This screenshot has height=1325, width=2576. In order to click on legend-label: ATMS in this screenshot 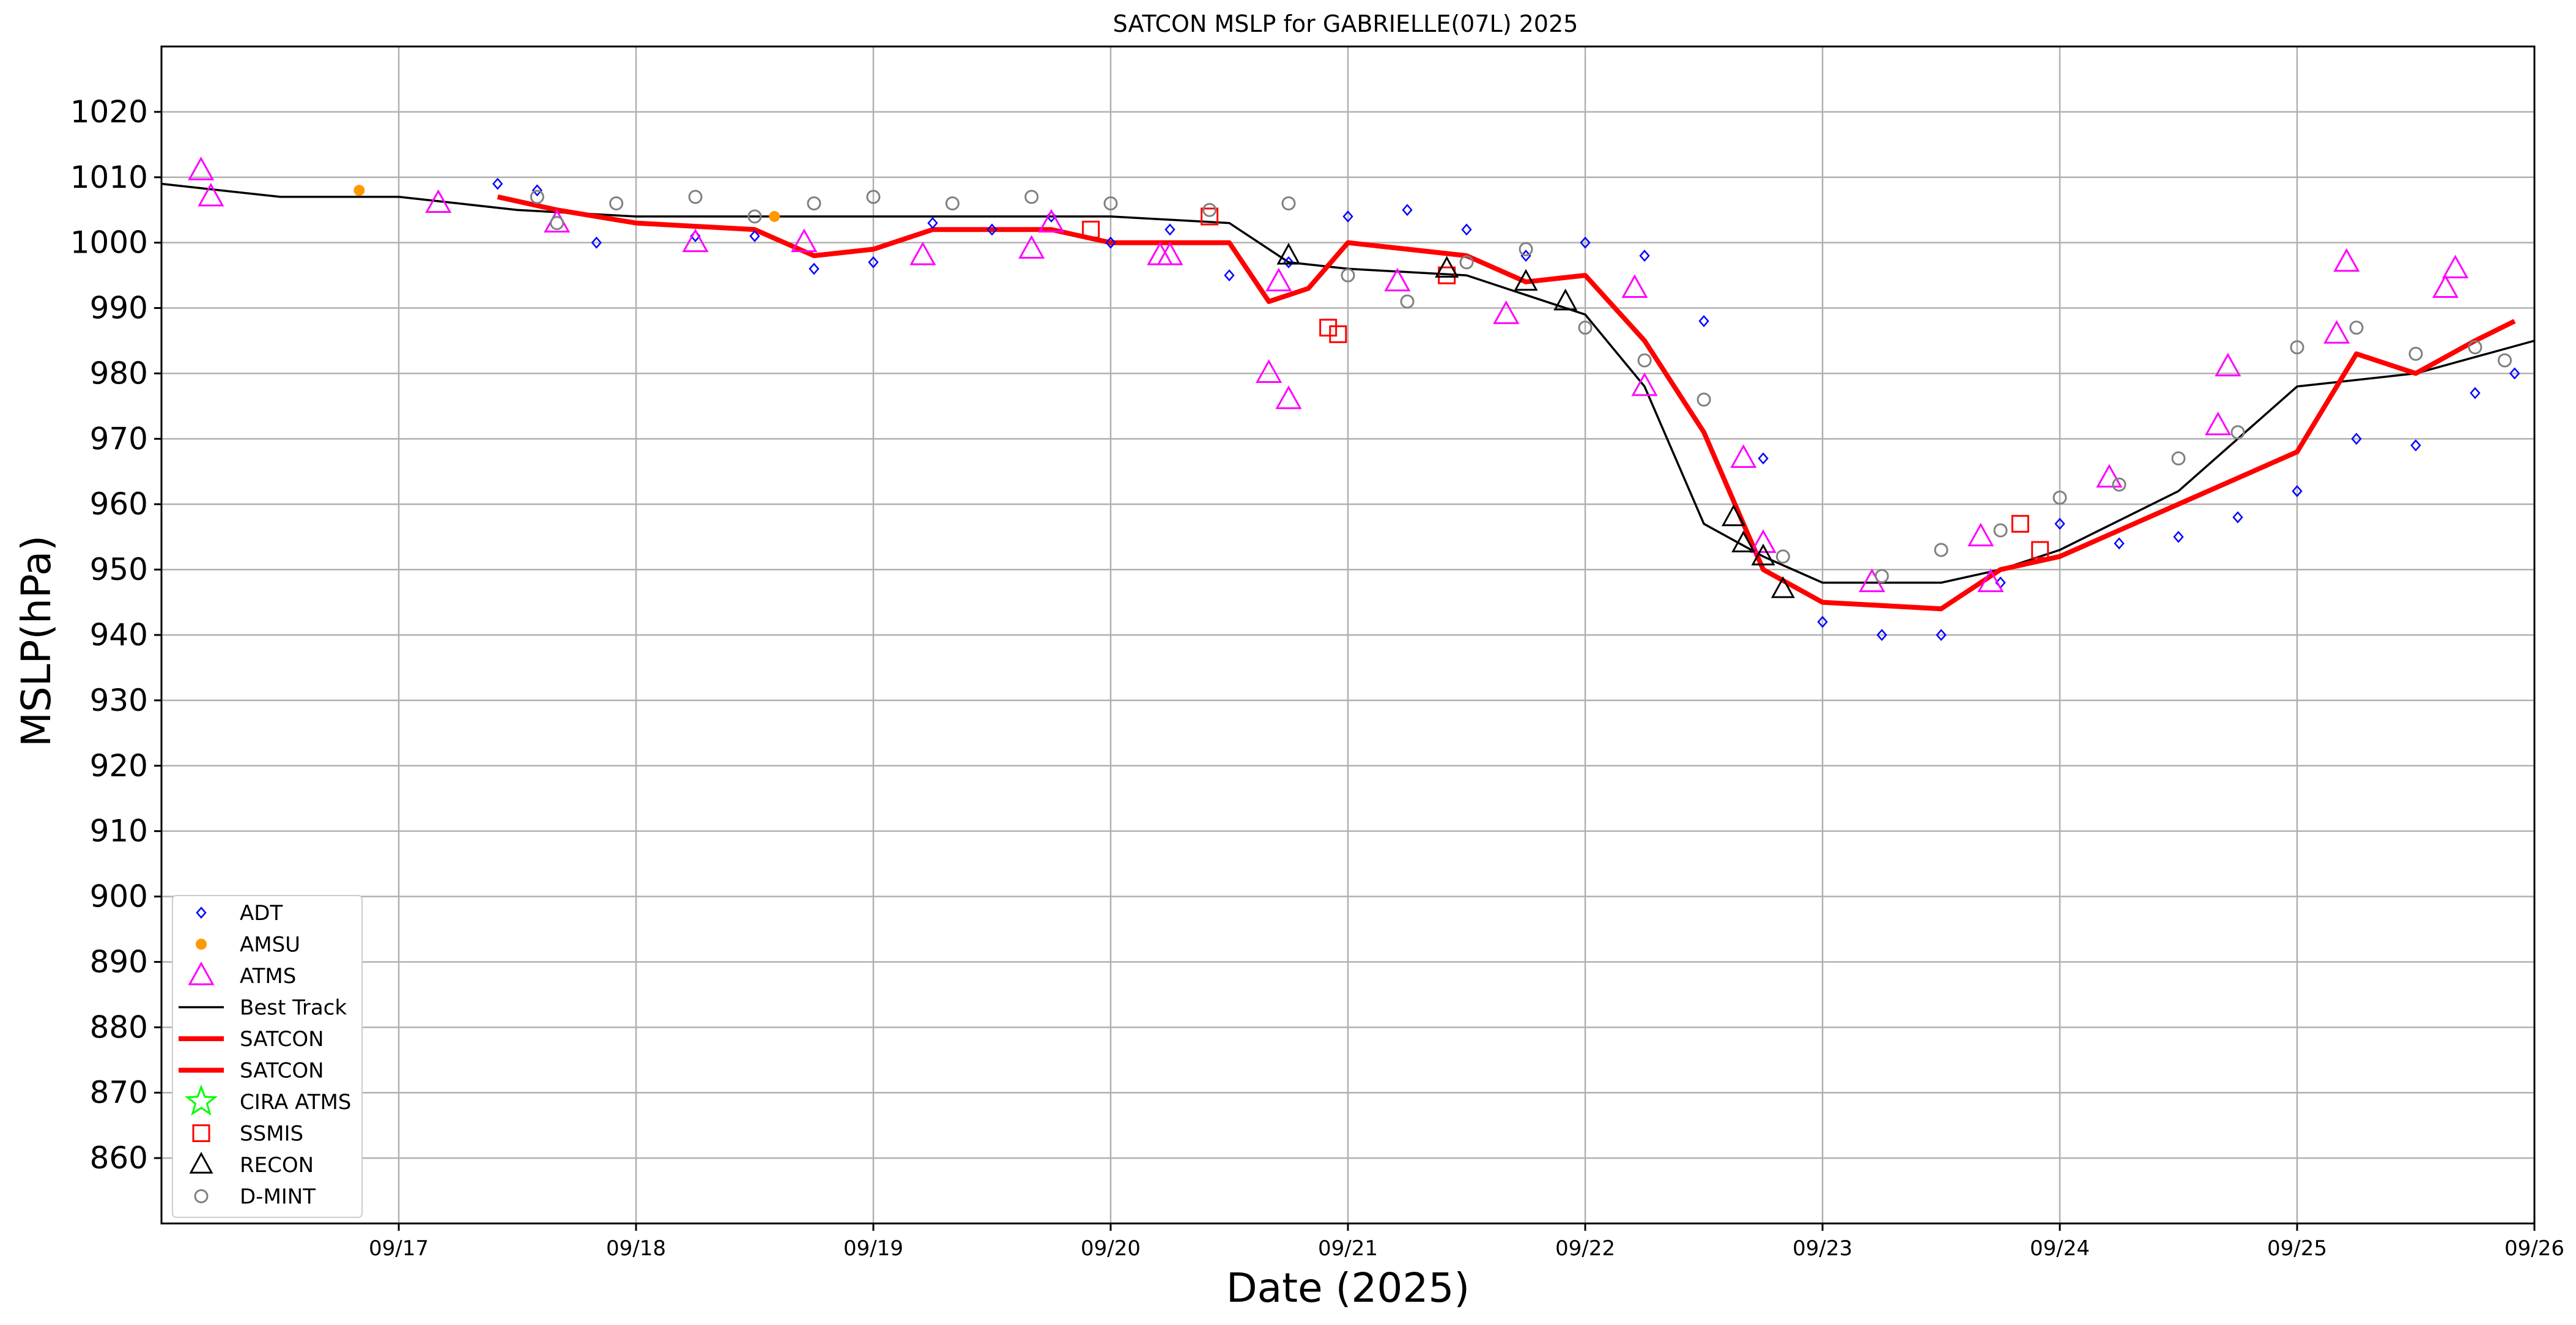, I will do `click(268, 977)`.